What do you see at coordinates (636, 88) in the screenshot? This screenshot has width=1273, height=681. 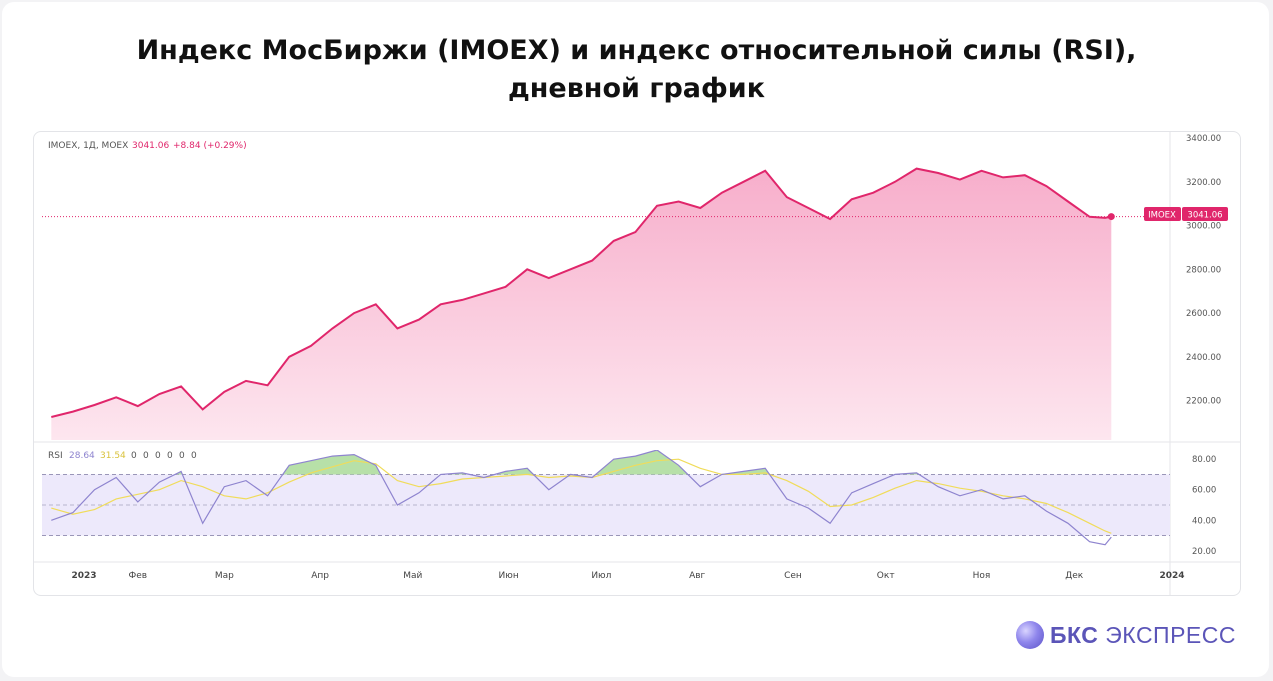 I see `title-line-2: дневной график` at bounding box center [636, 88].